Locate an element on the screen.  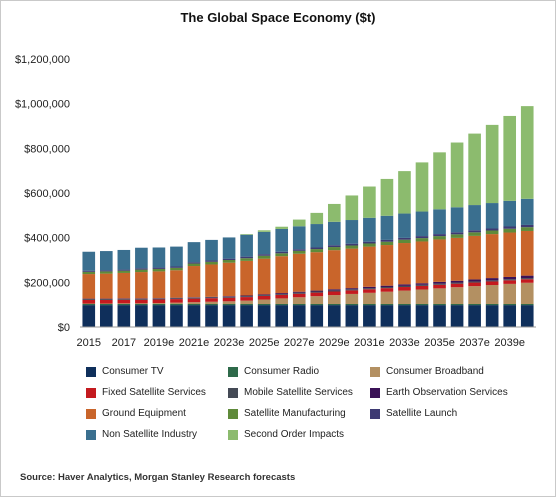
legend-item: Satellite Manufacturing is located at coordinates (299, 413).